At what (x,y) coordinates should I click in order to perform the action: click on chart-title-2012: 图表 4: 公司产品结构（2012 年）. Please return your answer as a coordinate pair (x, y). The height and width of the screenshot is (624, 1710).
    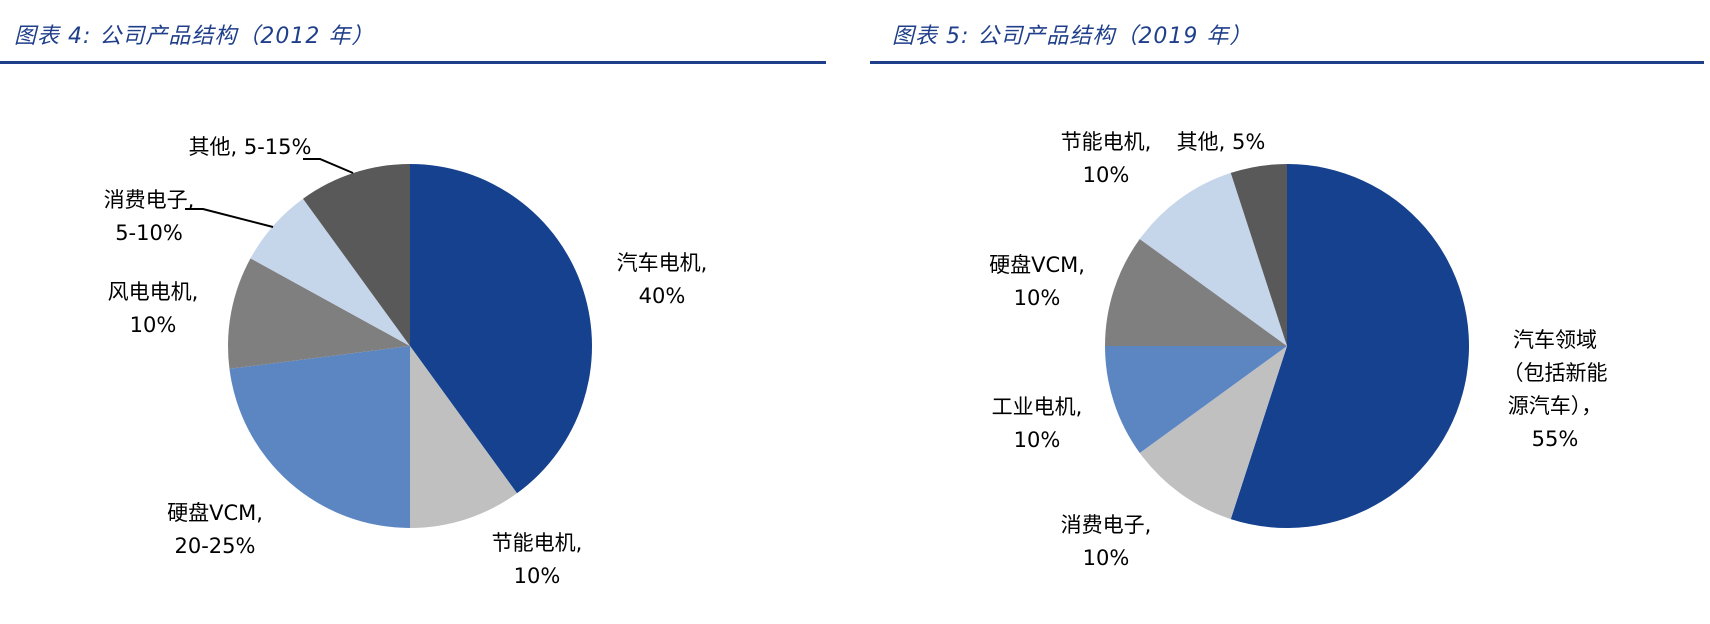
    Looking at the image, I should click on (194, 36).